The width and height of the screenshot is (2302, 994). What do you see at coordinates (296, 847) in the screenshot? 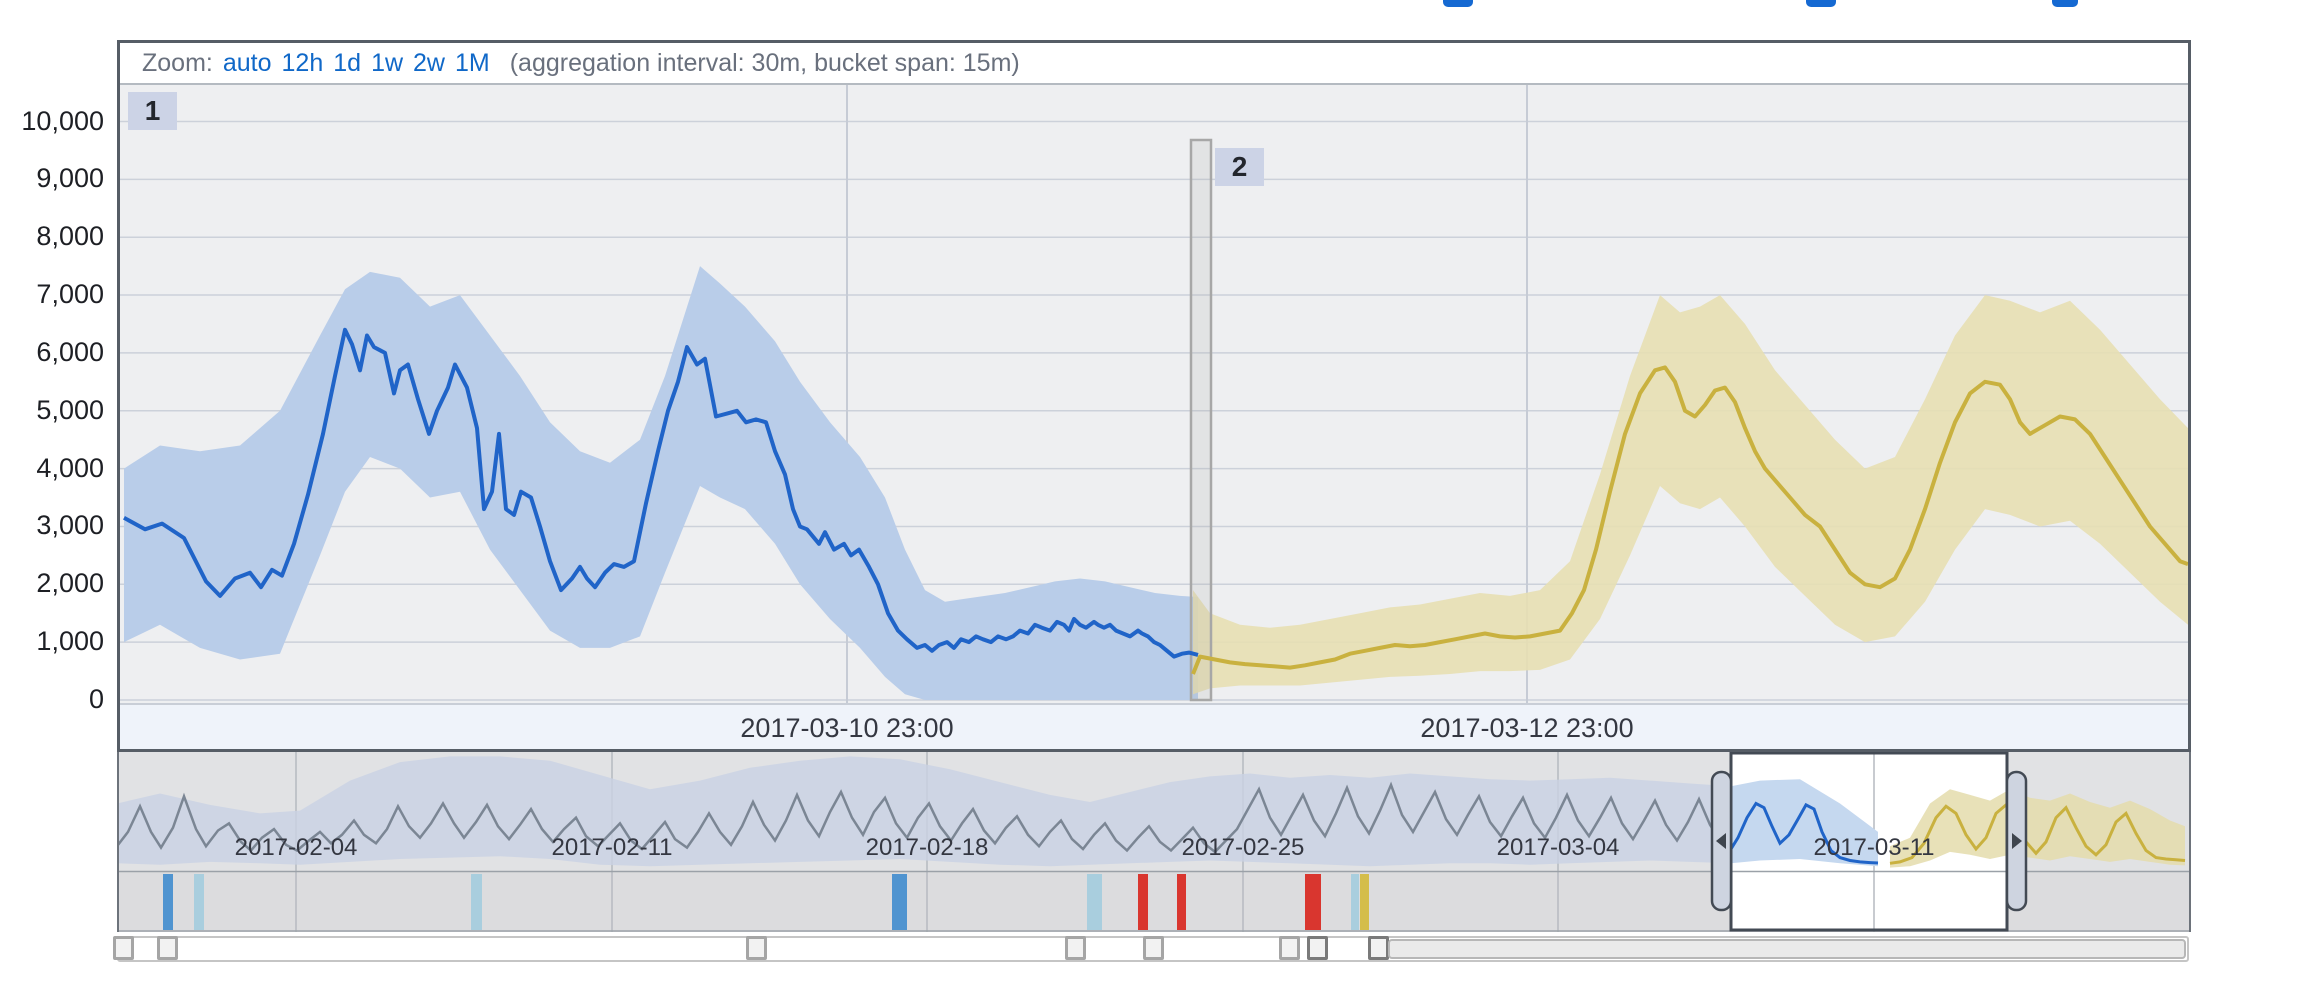
I see `context-week-label: 2017-02-04` at bounding box center [296, 847].